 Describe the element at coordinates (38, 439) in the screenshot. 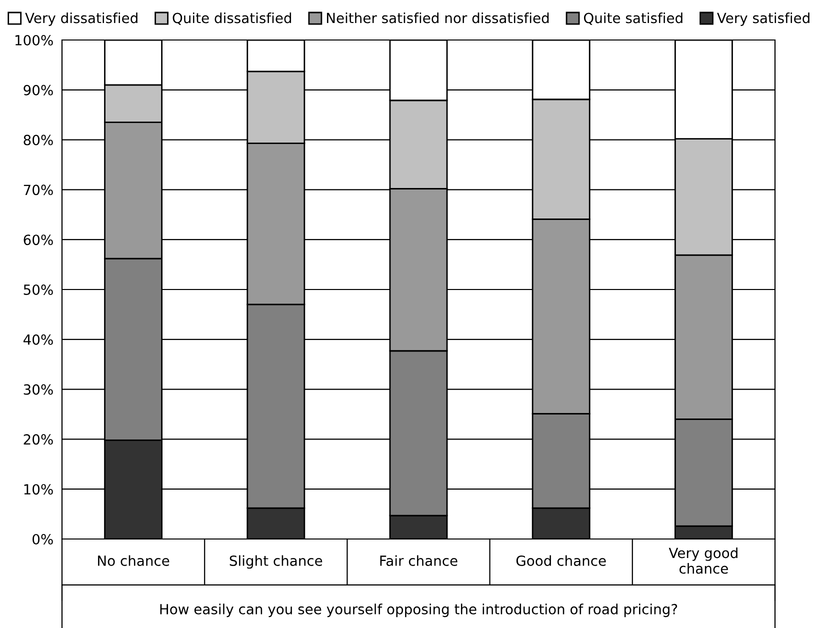

I see `y-tick-label: 20%` at that location.